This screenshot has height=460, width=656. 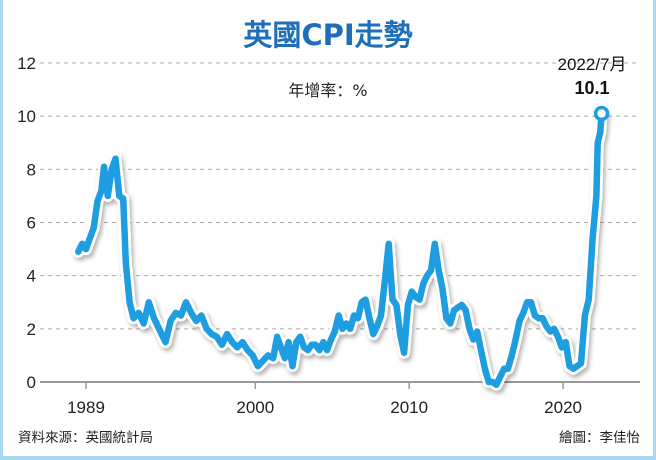 I want to click on x-tick-label: 2000, so click(x=255, y=407).